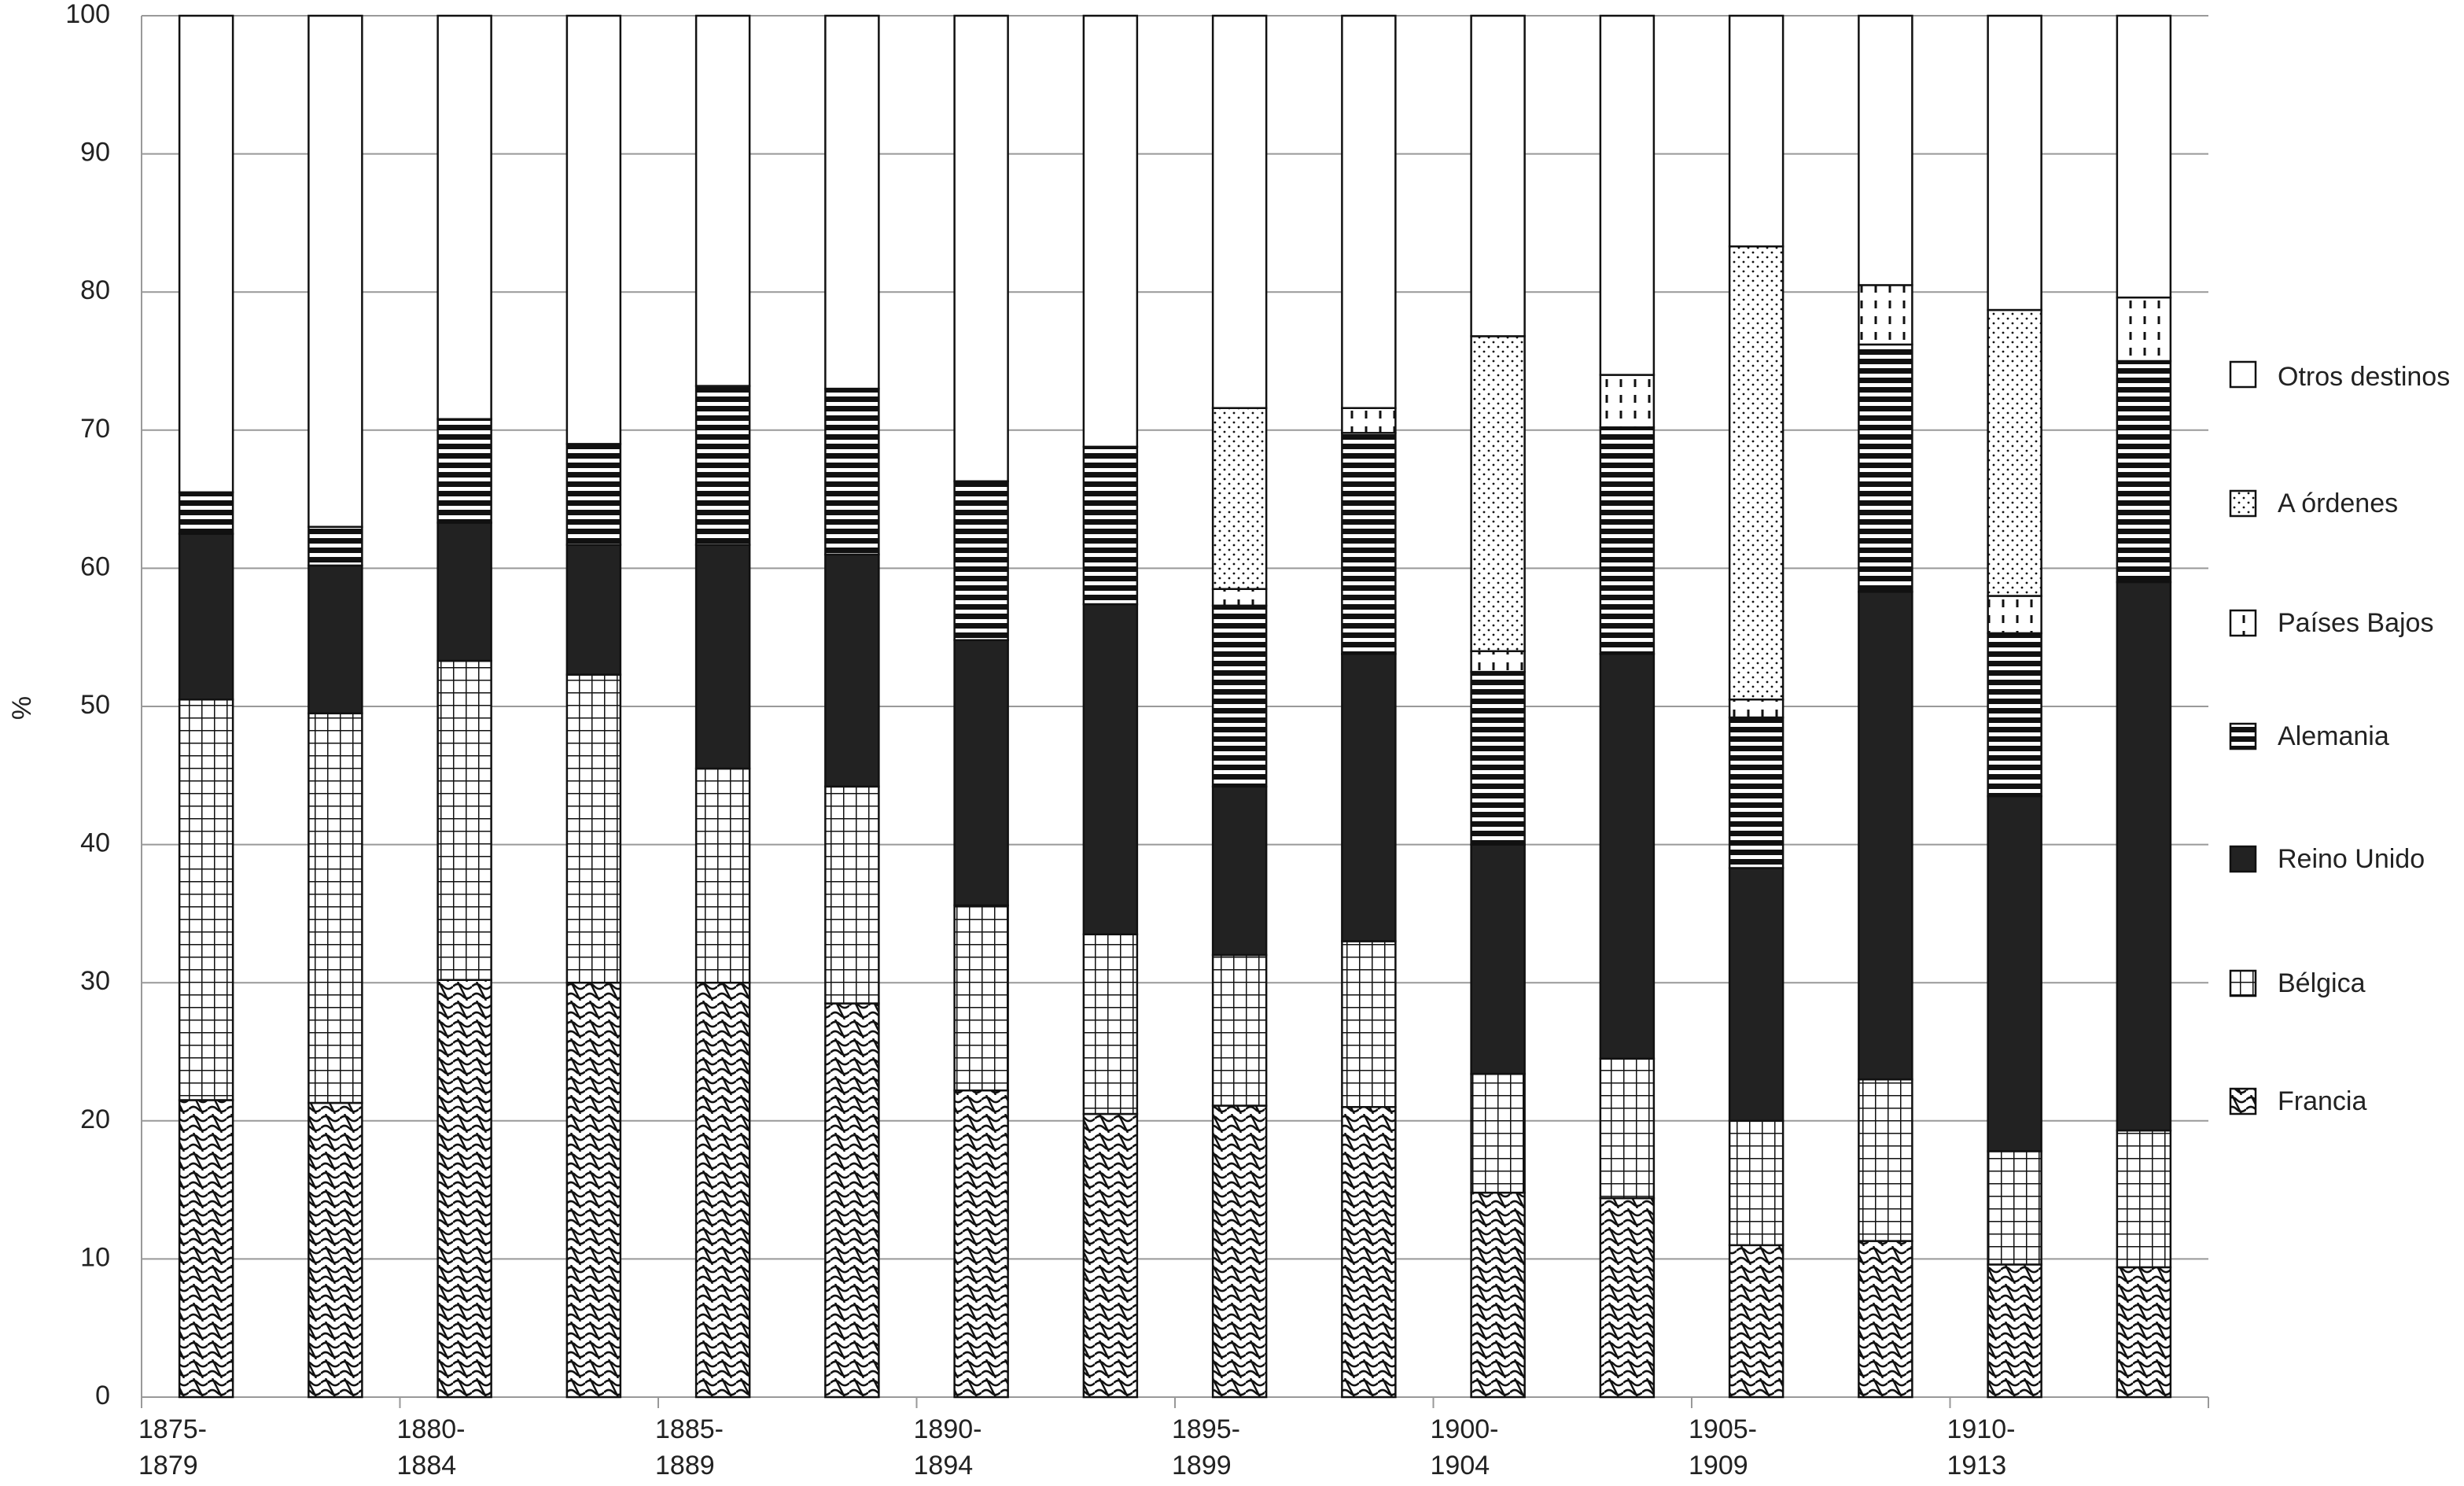 This screenshot has height=1486, width=2464. Describe the element at coordinates (172, 1447) in the screenshot. I see `x-tick-label: 1875- 1879` at that location.